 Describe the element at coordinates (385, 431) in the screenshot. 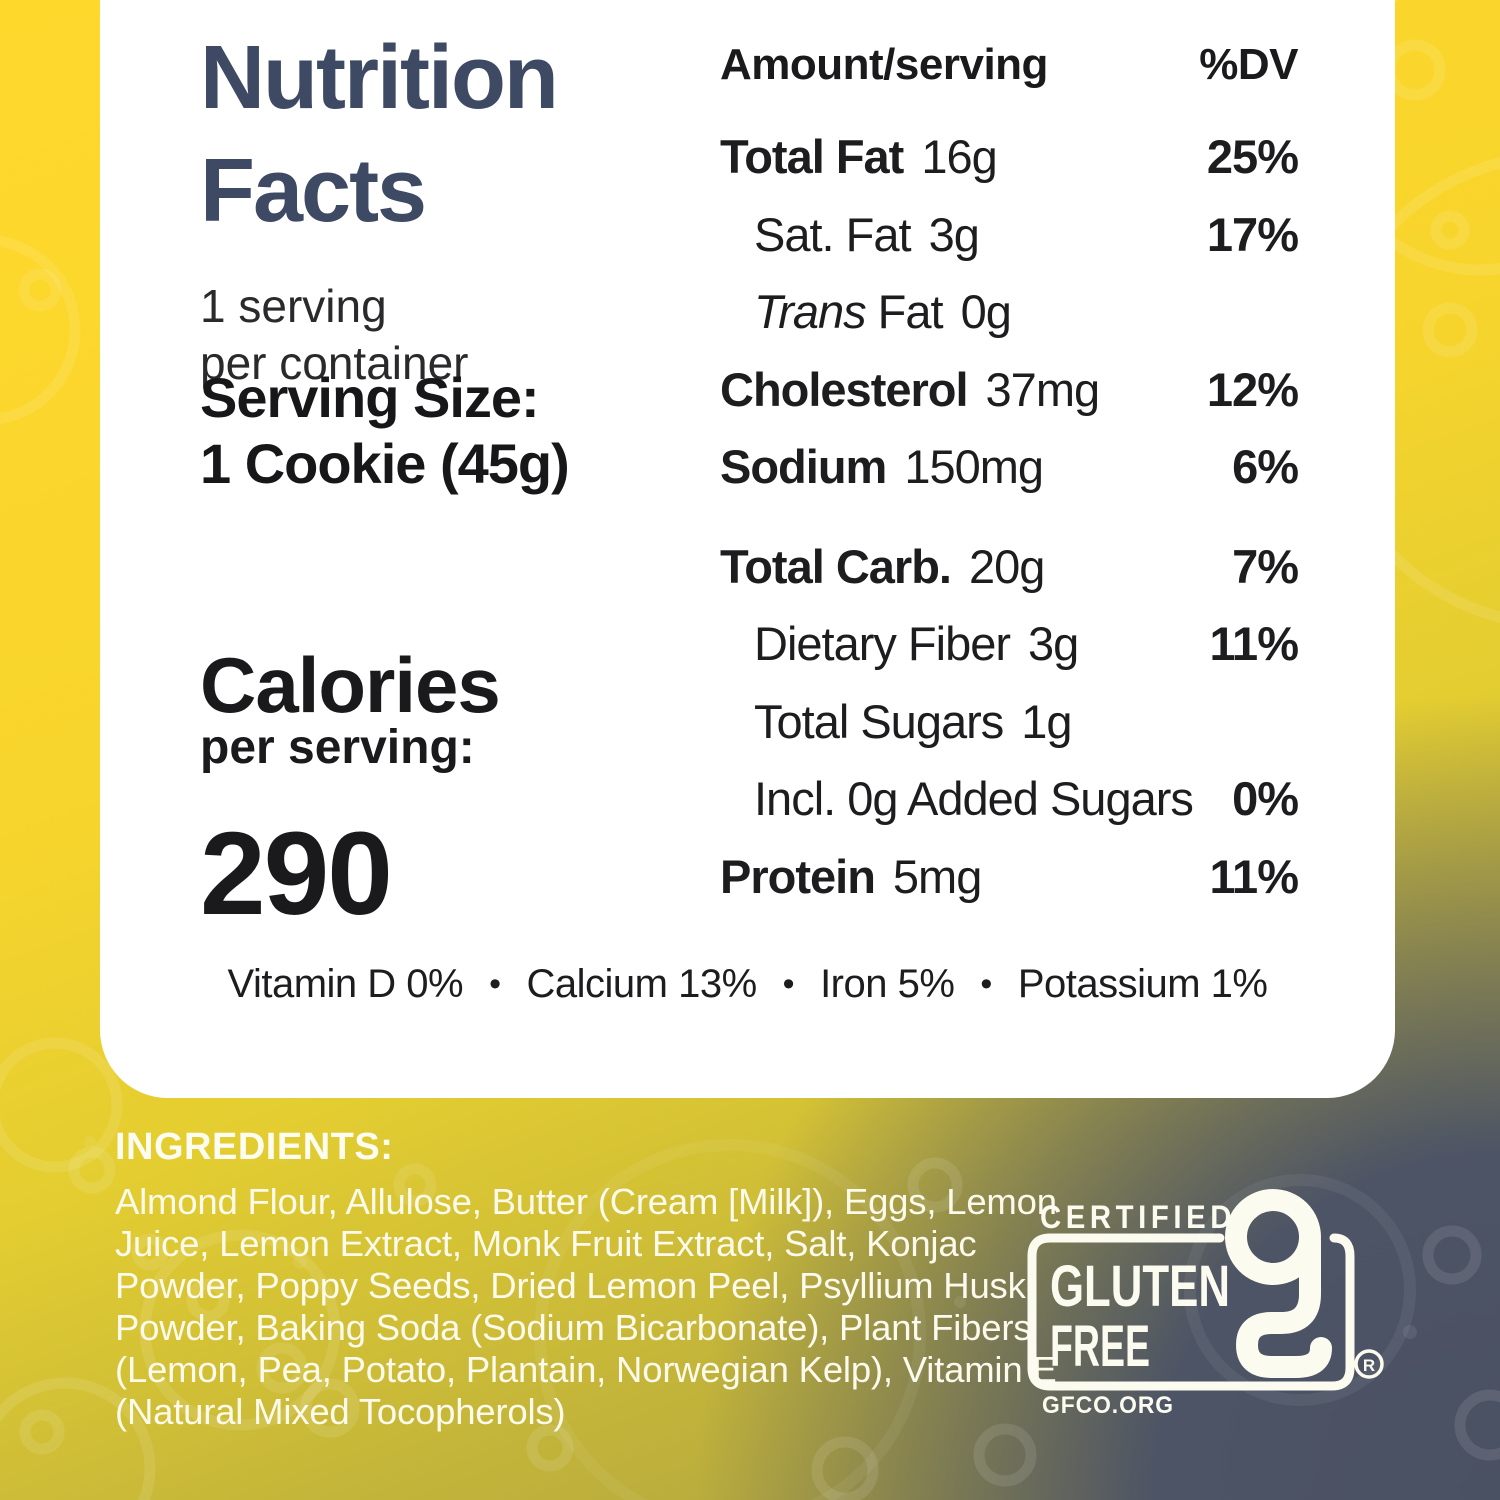

I see `serving-size: Serving Size: 1 Cookie (45g)` at that location.